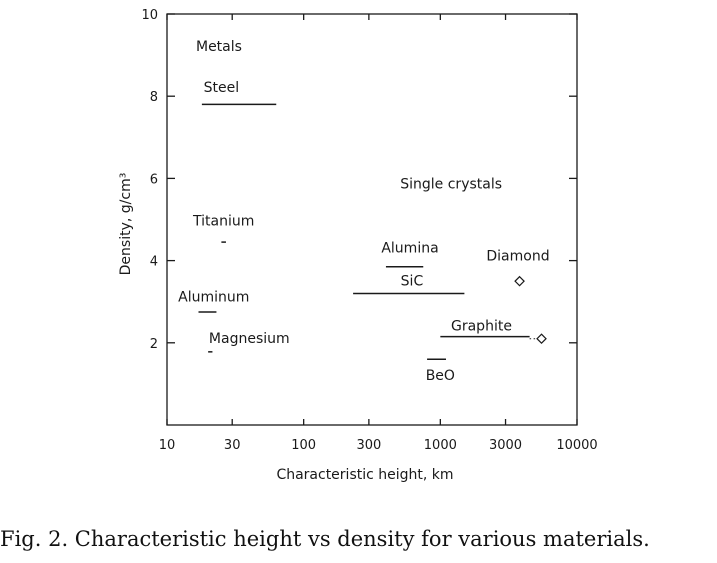 The width and height of the screenshot is (717, 563). I want to click on x-tick-label: 300, so click(368, 445).